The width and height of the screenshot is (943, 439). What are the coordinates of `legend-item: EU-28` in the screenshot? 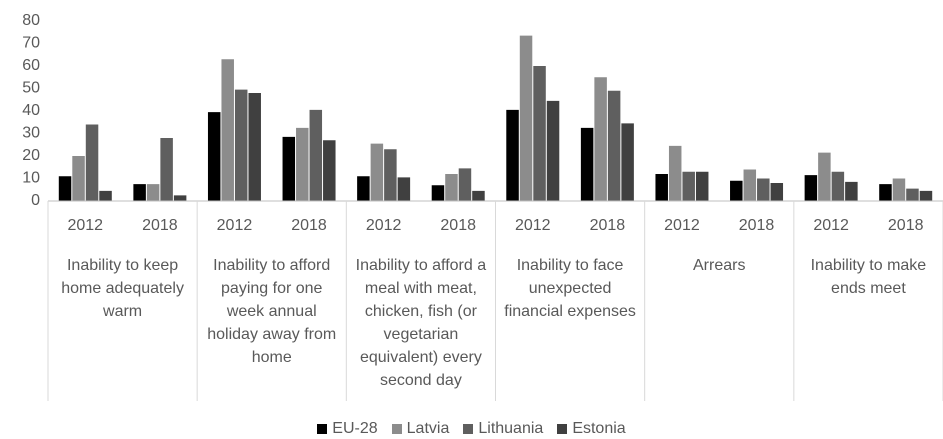 It's located at (347, 429).